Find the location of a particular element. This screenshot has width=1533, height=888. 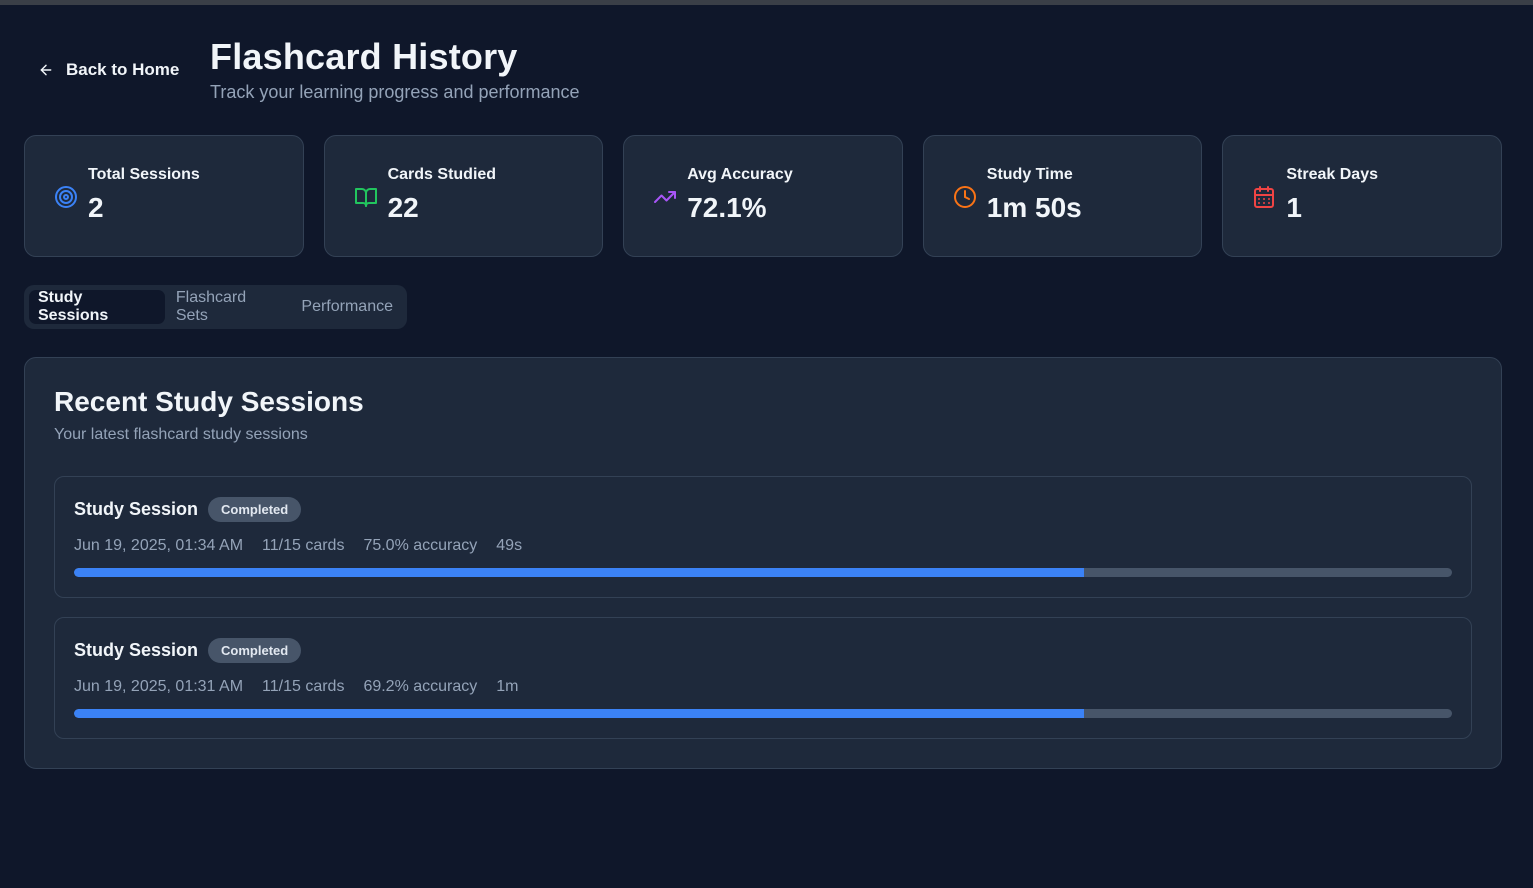

panel-title: Recent Study Sessions is located at coordinates (209, 401).